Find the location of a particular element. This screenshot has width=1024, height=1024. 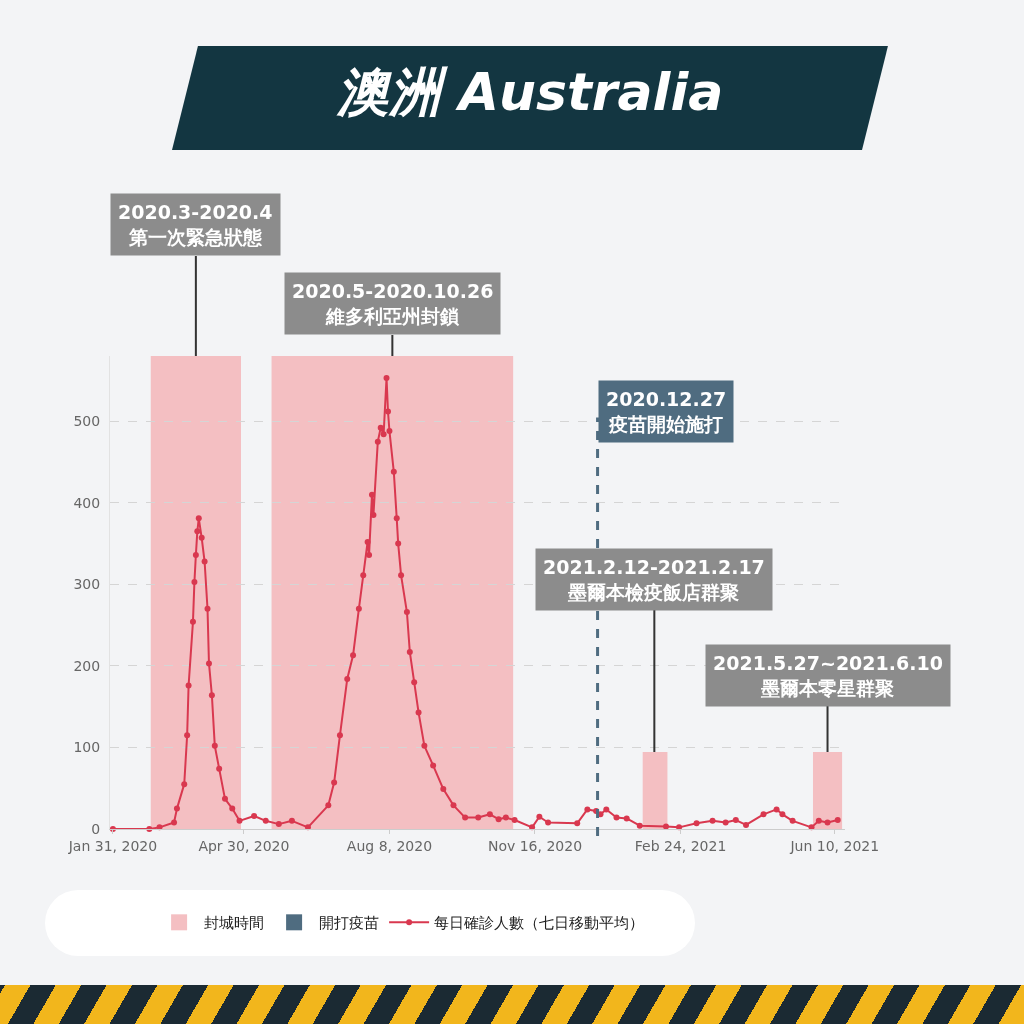

y-tick-label: 200 is located at coordinates (87, 665).